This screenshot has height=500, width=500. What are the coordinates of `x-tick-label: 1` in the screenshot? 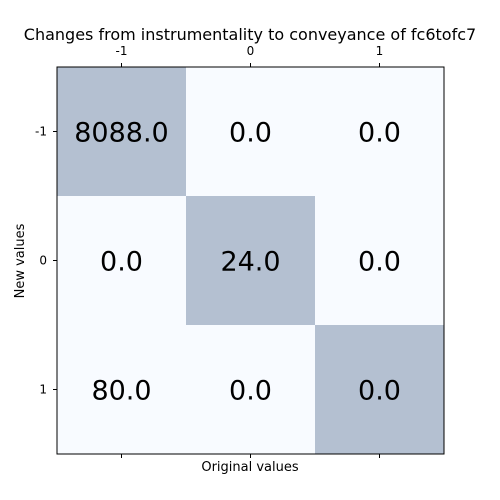 It's located at (380, 51).